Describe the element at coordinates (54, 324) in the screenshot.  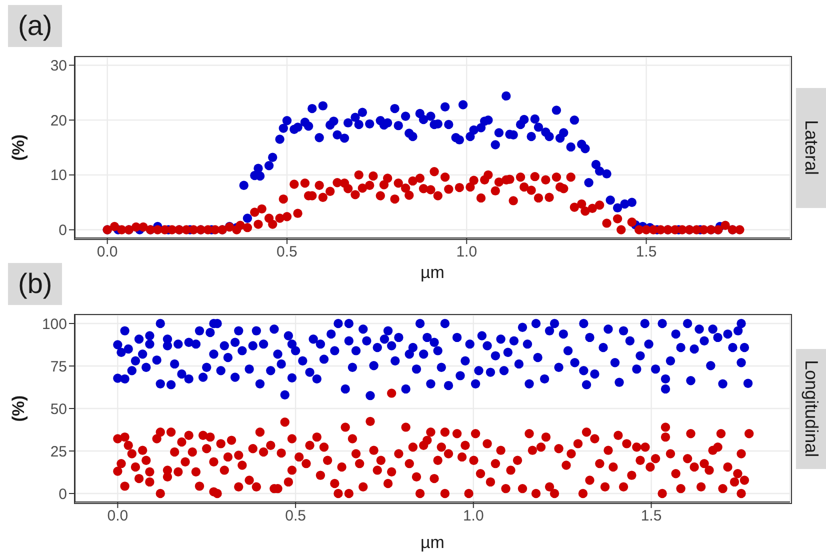
I see `y-tick-label: 100` at that location.